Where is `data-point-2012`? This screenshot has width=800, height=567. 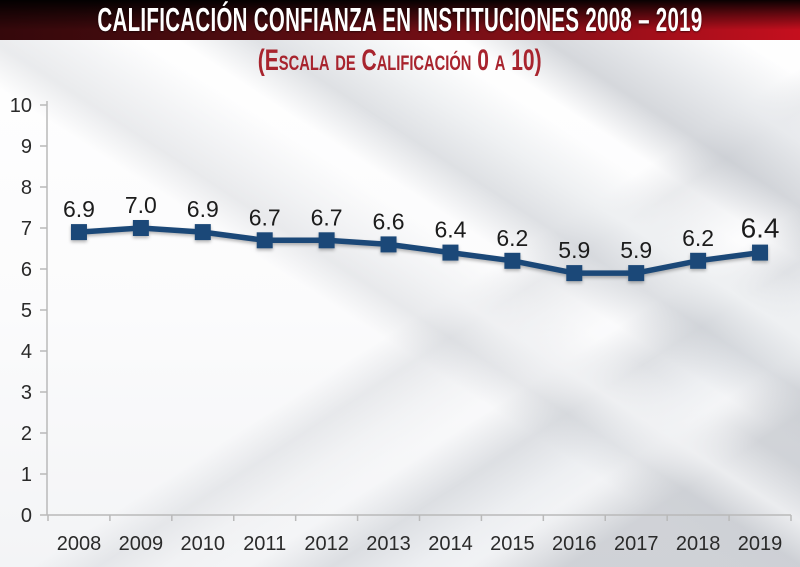
data-point-2012 is located at coordinates (326, 240).